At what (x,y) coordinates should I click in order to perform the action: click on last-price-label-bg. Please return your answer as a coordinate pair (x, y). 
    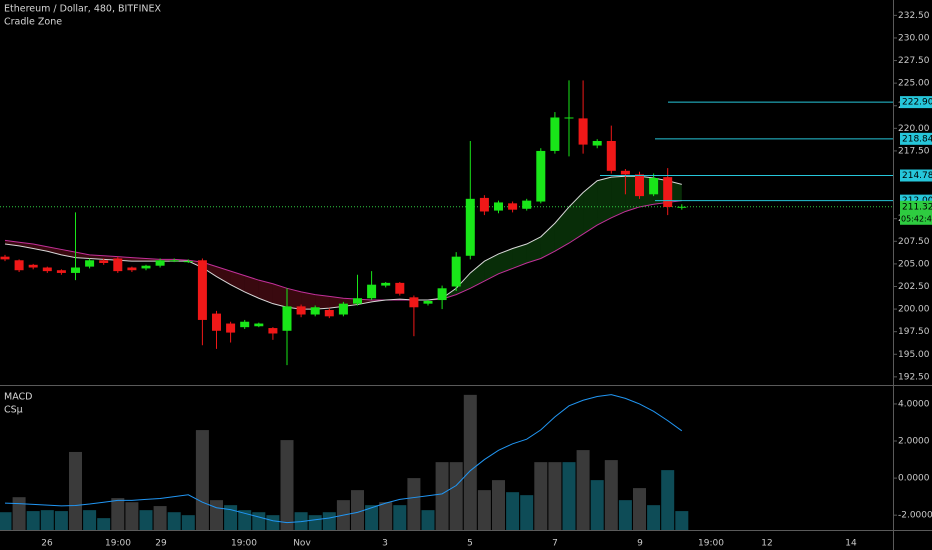
    Looking at the image, I should click on (916, 212).